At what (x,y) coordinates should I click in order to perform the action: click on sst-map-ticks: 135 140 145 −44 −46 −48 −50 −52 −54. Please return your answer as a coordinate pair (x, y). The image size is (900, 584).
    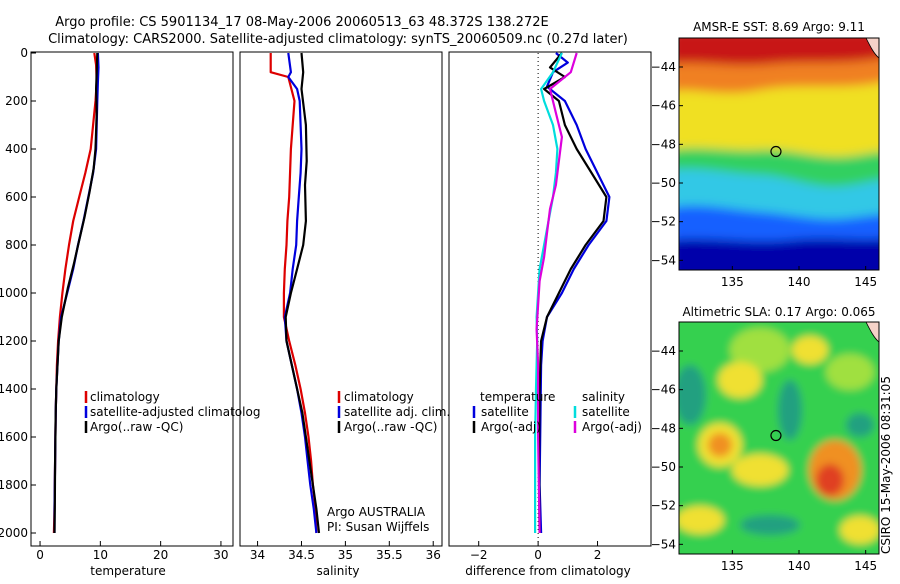
    Looking at the image, I should click on (764, 174).